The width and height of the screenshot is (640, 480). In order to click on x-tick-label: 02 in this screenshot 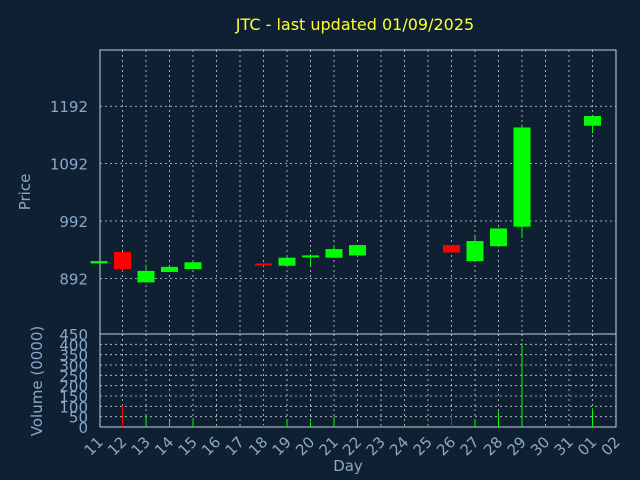, I will do `click(611, 446)`.